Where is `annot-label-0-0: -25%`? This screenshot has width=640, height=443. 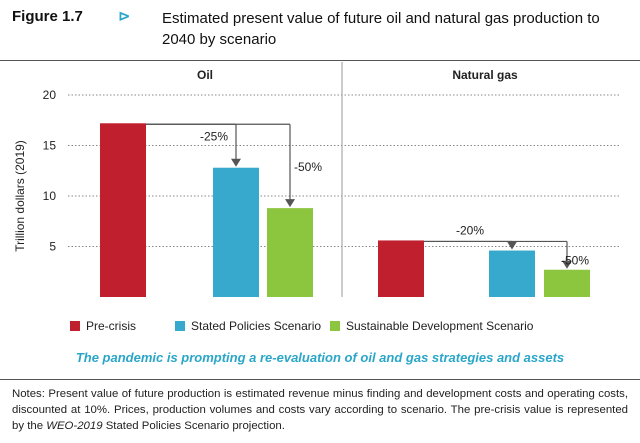 annot-label-0-0: -25% is located at coordinates (214, 136).